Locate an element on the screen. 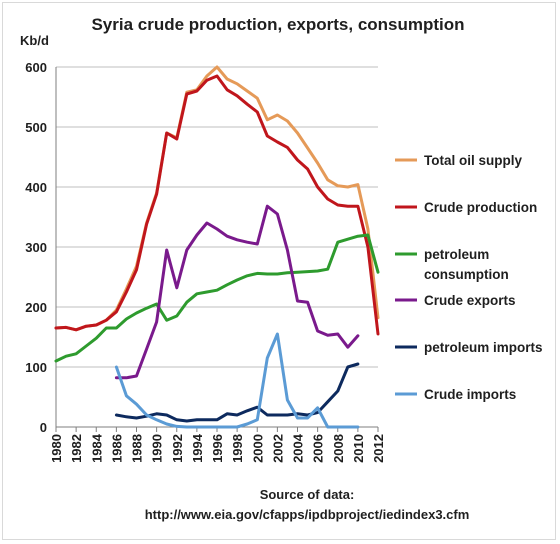  x-tick-label: 2002 is located at coordinates (277, 448).